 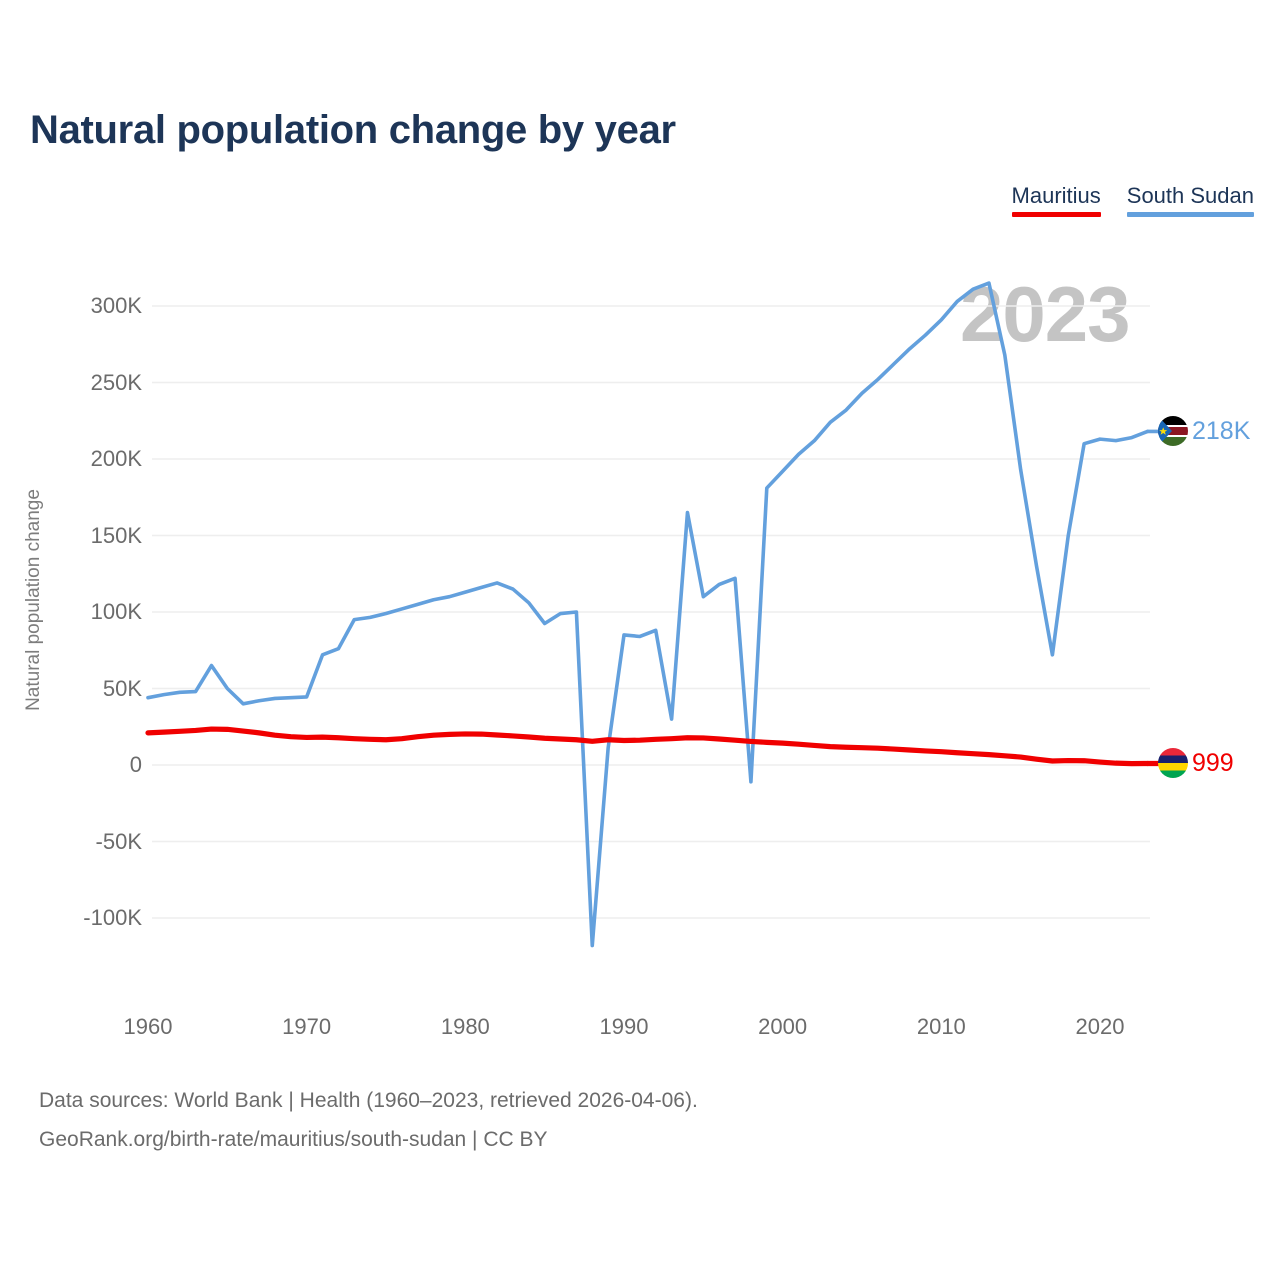 What do you see at coordinates (148, 1026) in the screenshot?
I see `x-tick-label: 1960` at bounding box center [148, 1026].